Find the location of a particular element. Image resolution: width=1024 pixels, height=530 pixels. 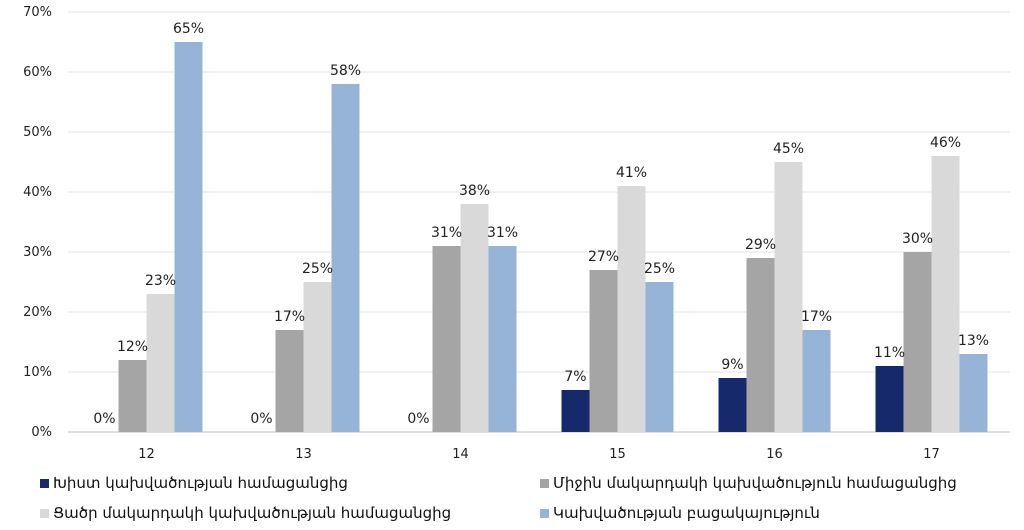

legend-label: Խիստ կախվածության համացանցից is located at coordinates (200, 483).